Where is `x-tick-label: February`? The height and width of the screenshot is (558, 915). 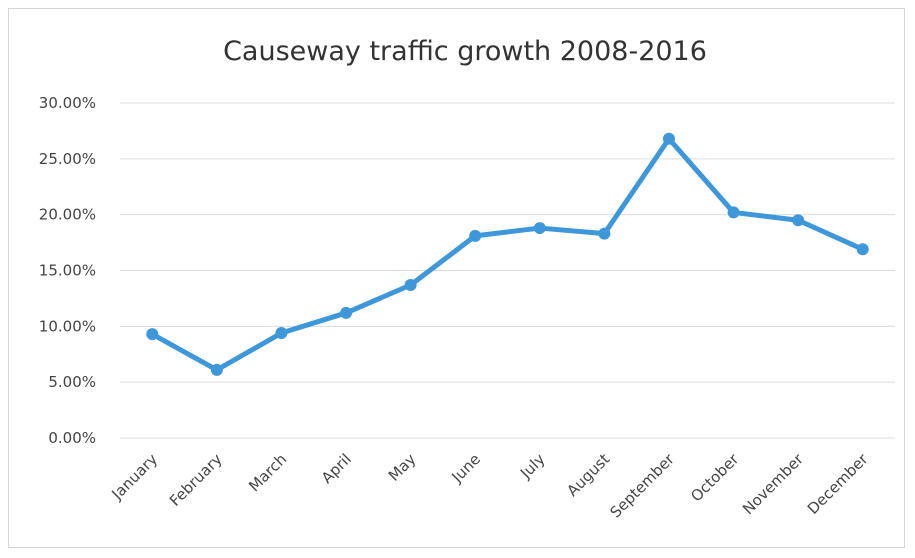 x-tick-label: February is located at coordinates (196, 480).